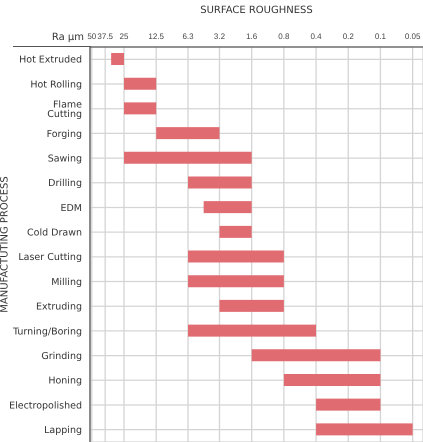  What do you see at coordinates (56, 84) in the screenshot?
I see `y-tick-label: Hot Rolling` at bounding box center [56, 84].